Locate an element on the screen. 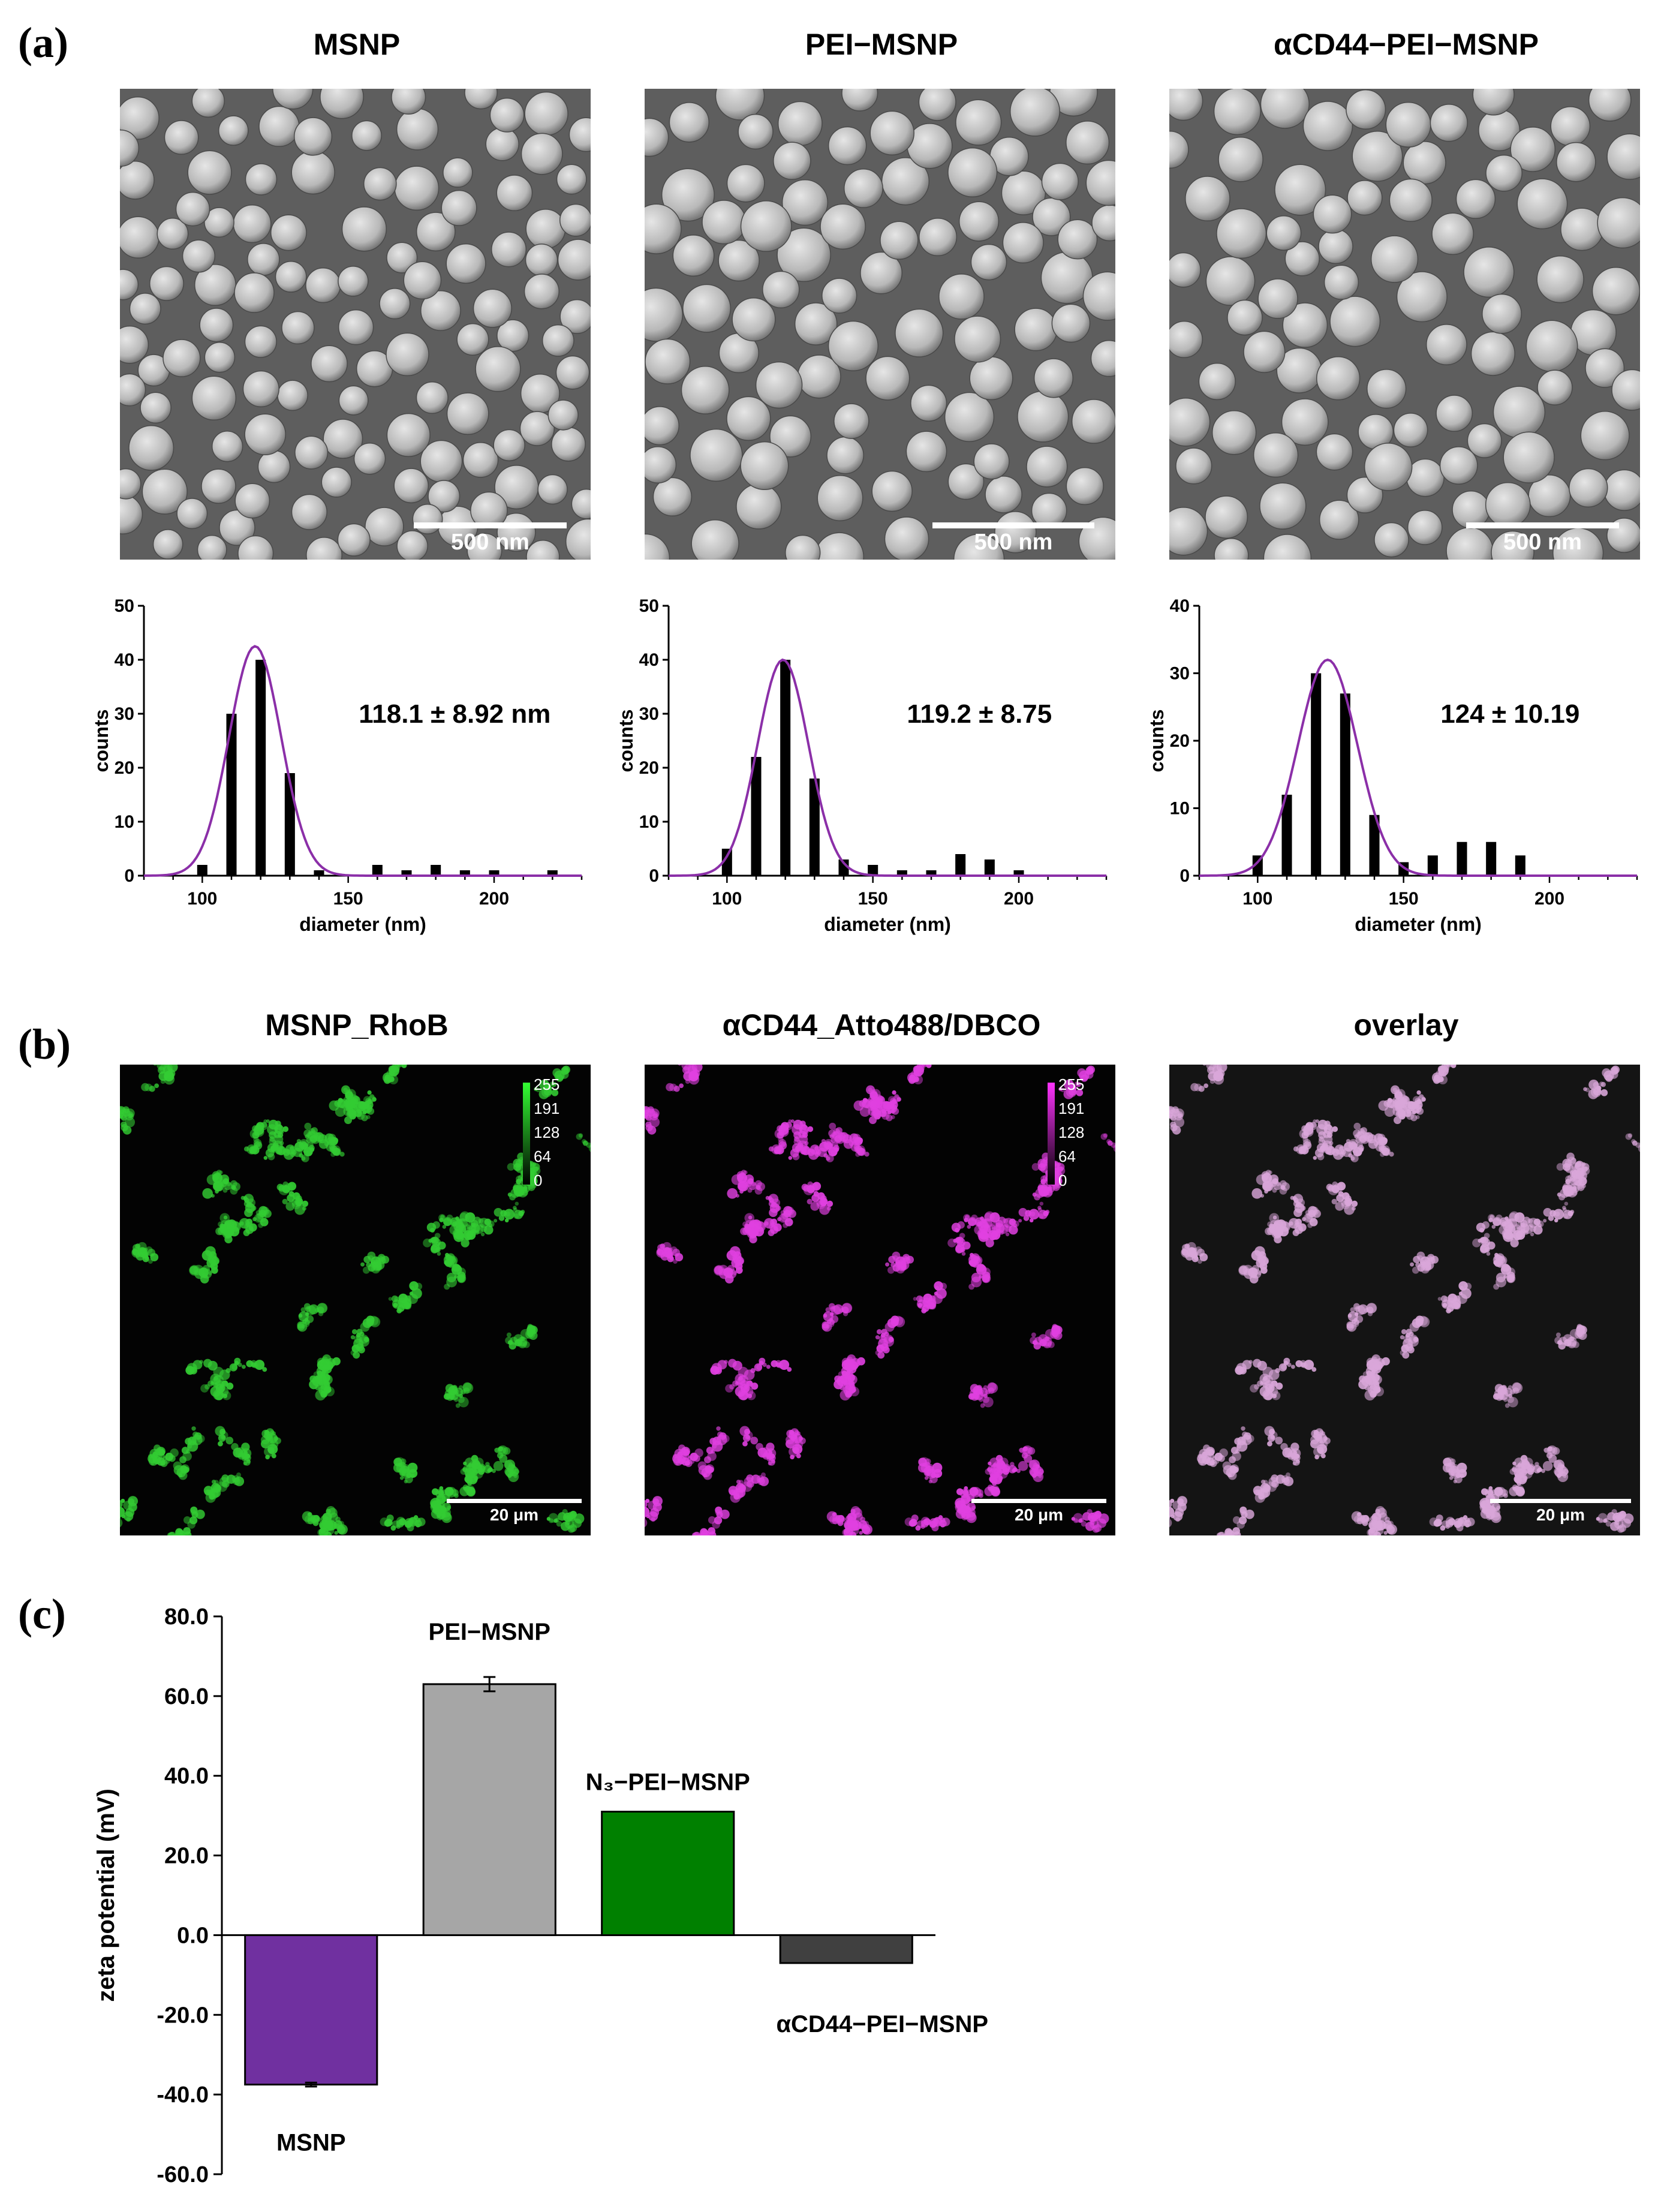 The width and height of the screenshot is (1679, 2212). scalebar-label: 500 nm is located at coordinates (490, 542).